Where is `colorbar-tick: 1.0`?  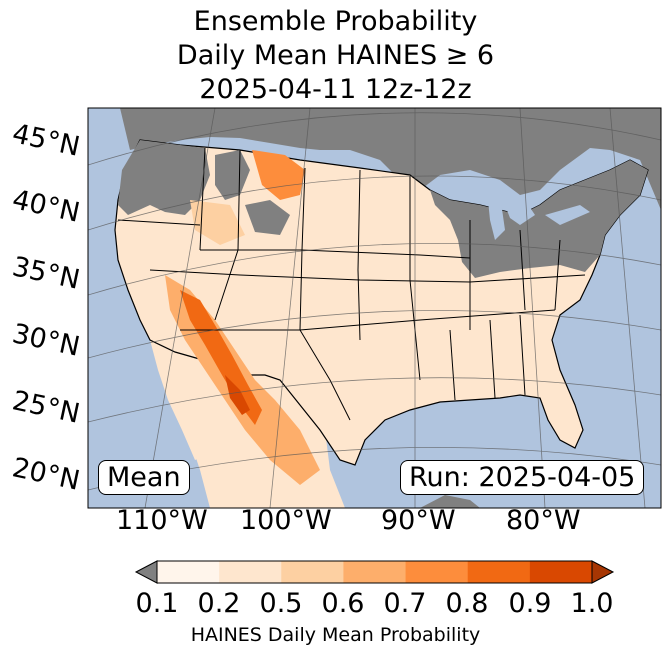
colorbar-tick: 1.0 is located at coordinates (592, 603).